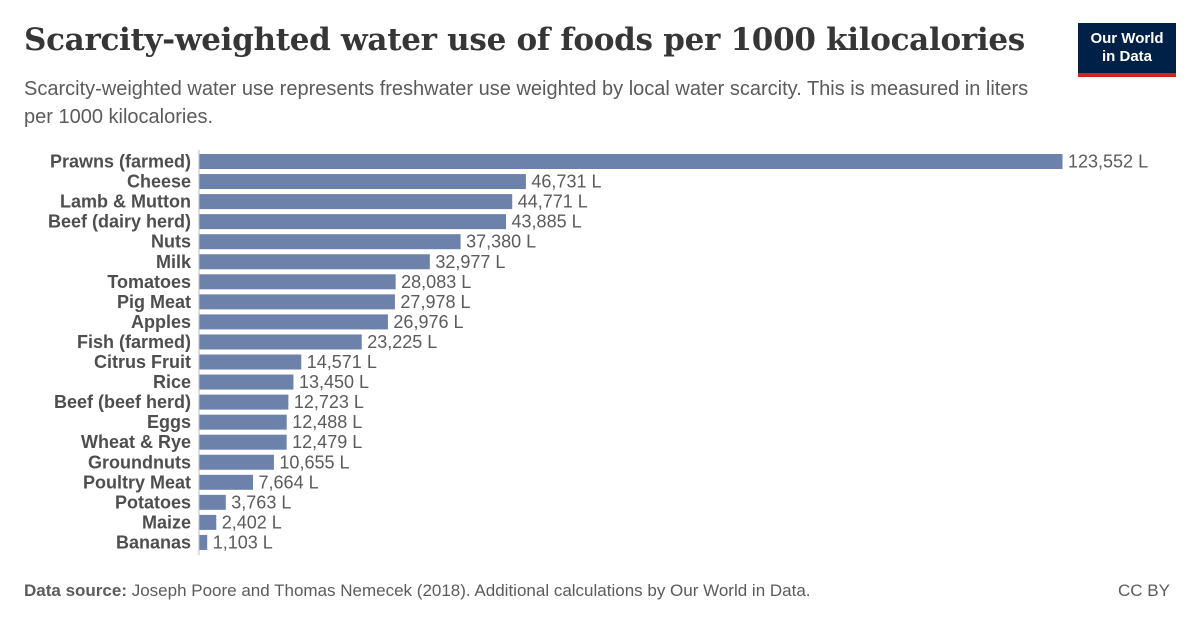  What do you see at coordinates (428, 322) in the screenshot?
I see `value-label: 26,976 L` at bounding box center [428, 322].